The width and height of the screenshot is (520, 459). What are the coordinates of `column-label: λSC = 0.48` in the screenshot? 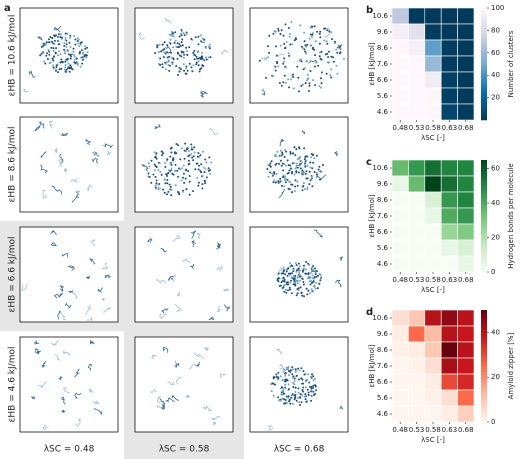 It's located at (69, 450).